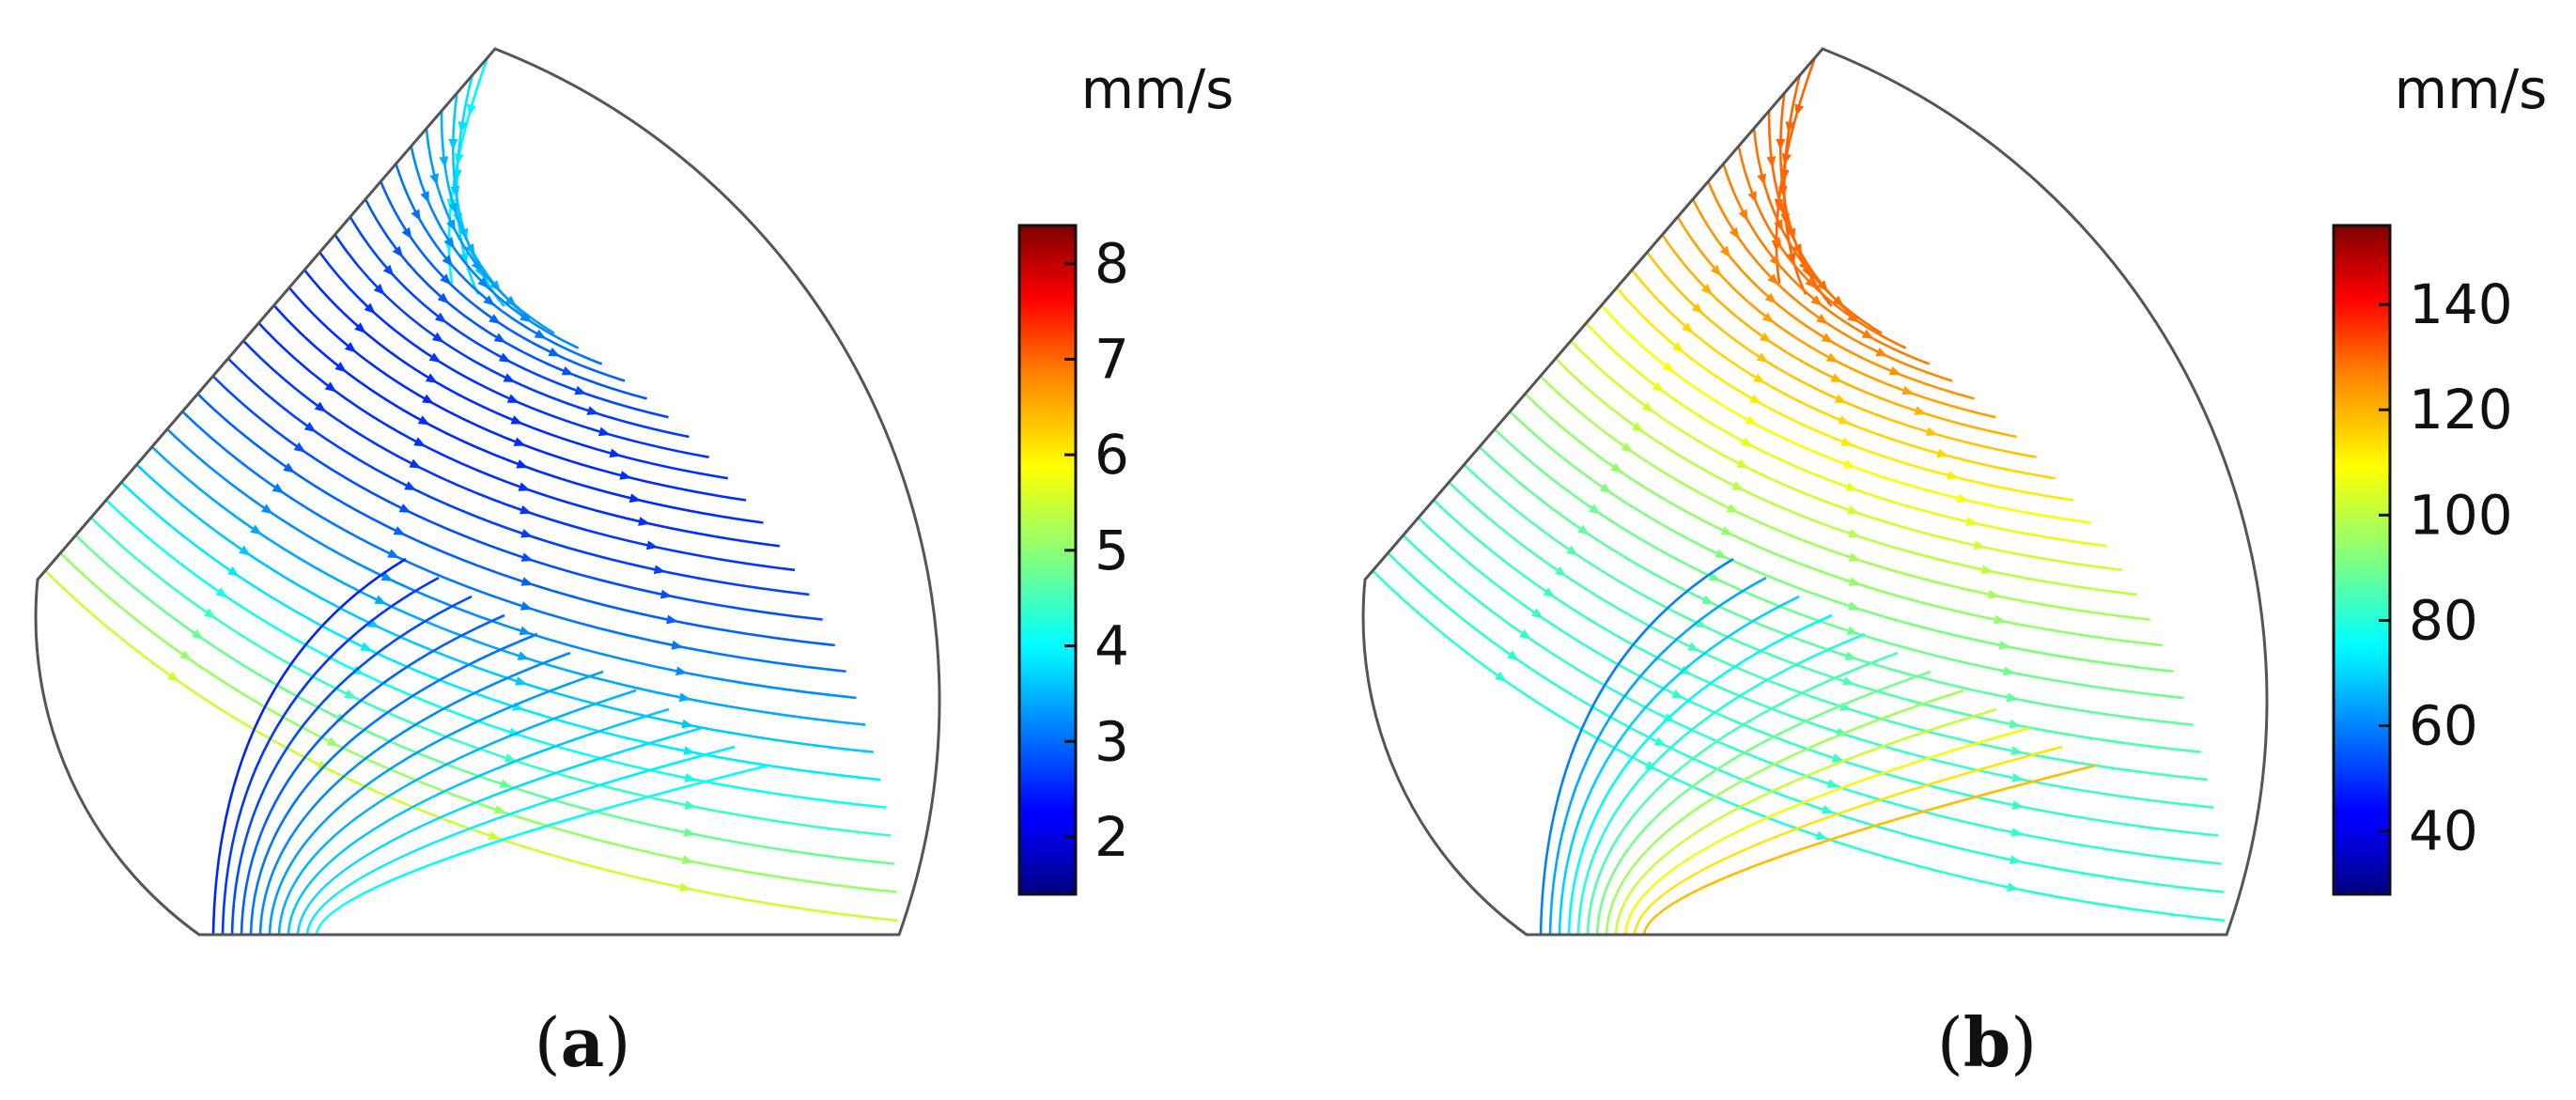  Describe the element at coordinates (2362, 560) in the screenshot. I see `panel-b-colorbar` at that location.